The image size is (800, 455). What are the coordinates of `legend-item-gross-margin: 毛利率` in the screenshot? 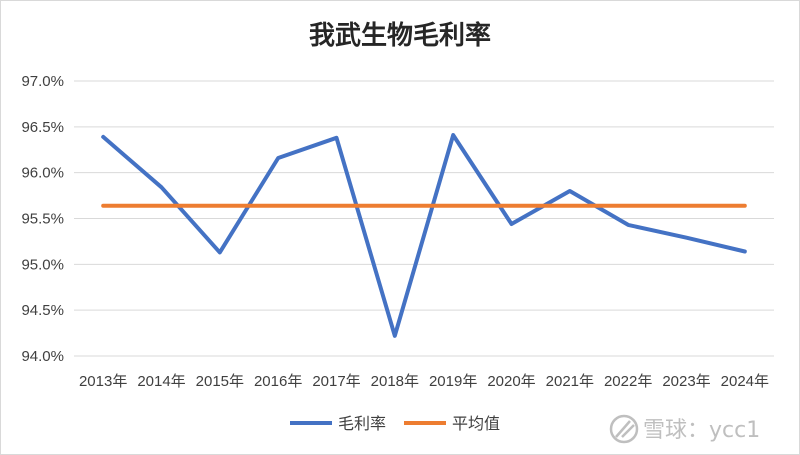 It's located at (338, 423).